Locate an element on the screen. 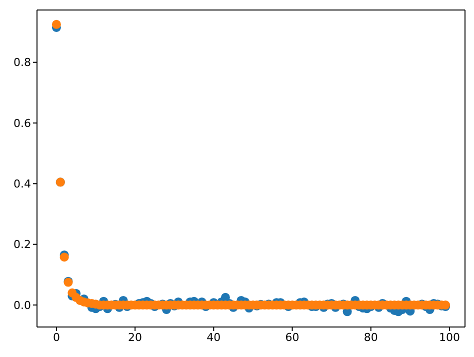 This screenshot has height=357, width=474. x-tick-label: 100 is located at coordinates (449, 337).